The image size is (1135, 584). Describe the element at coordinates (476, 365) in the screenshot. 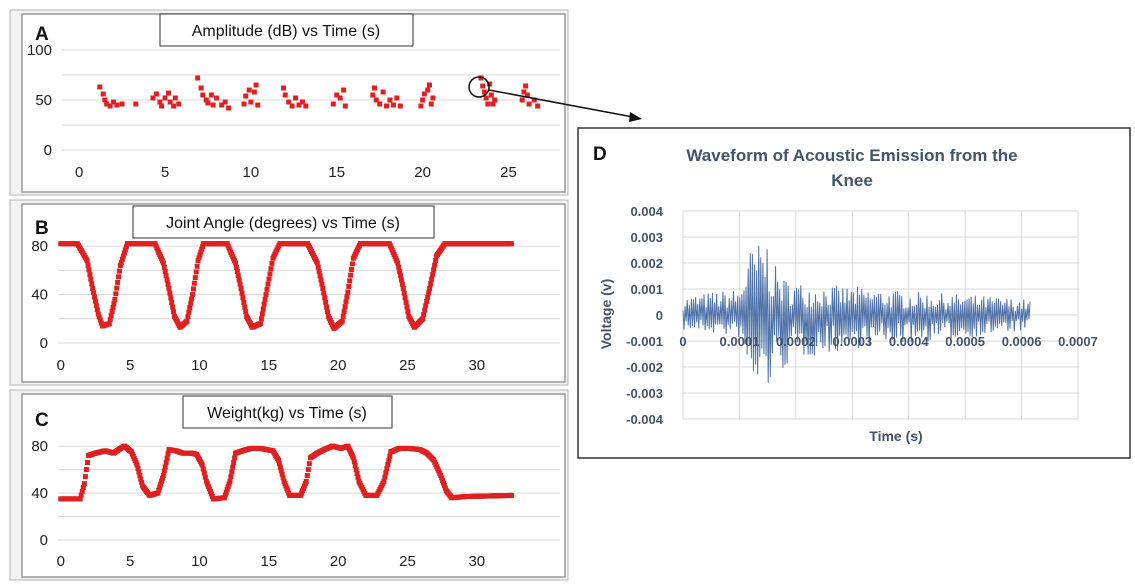

I see `x-tick-label: 30` at that location.